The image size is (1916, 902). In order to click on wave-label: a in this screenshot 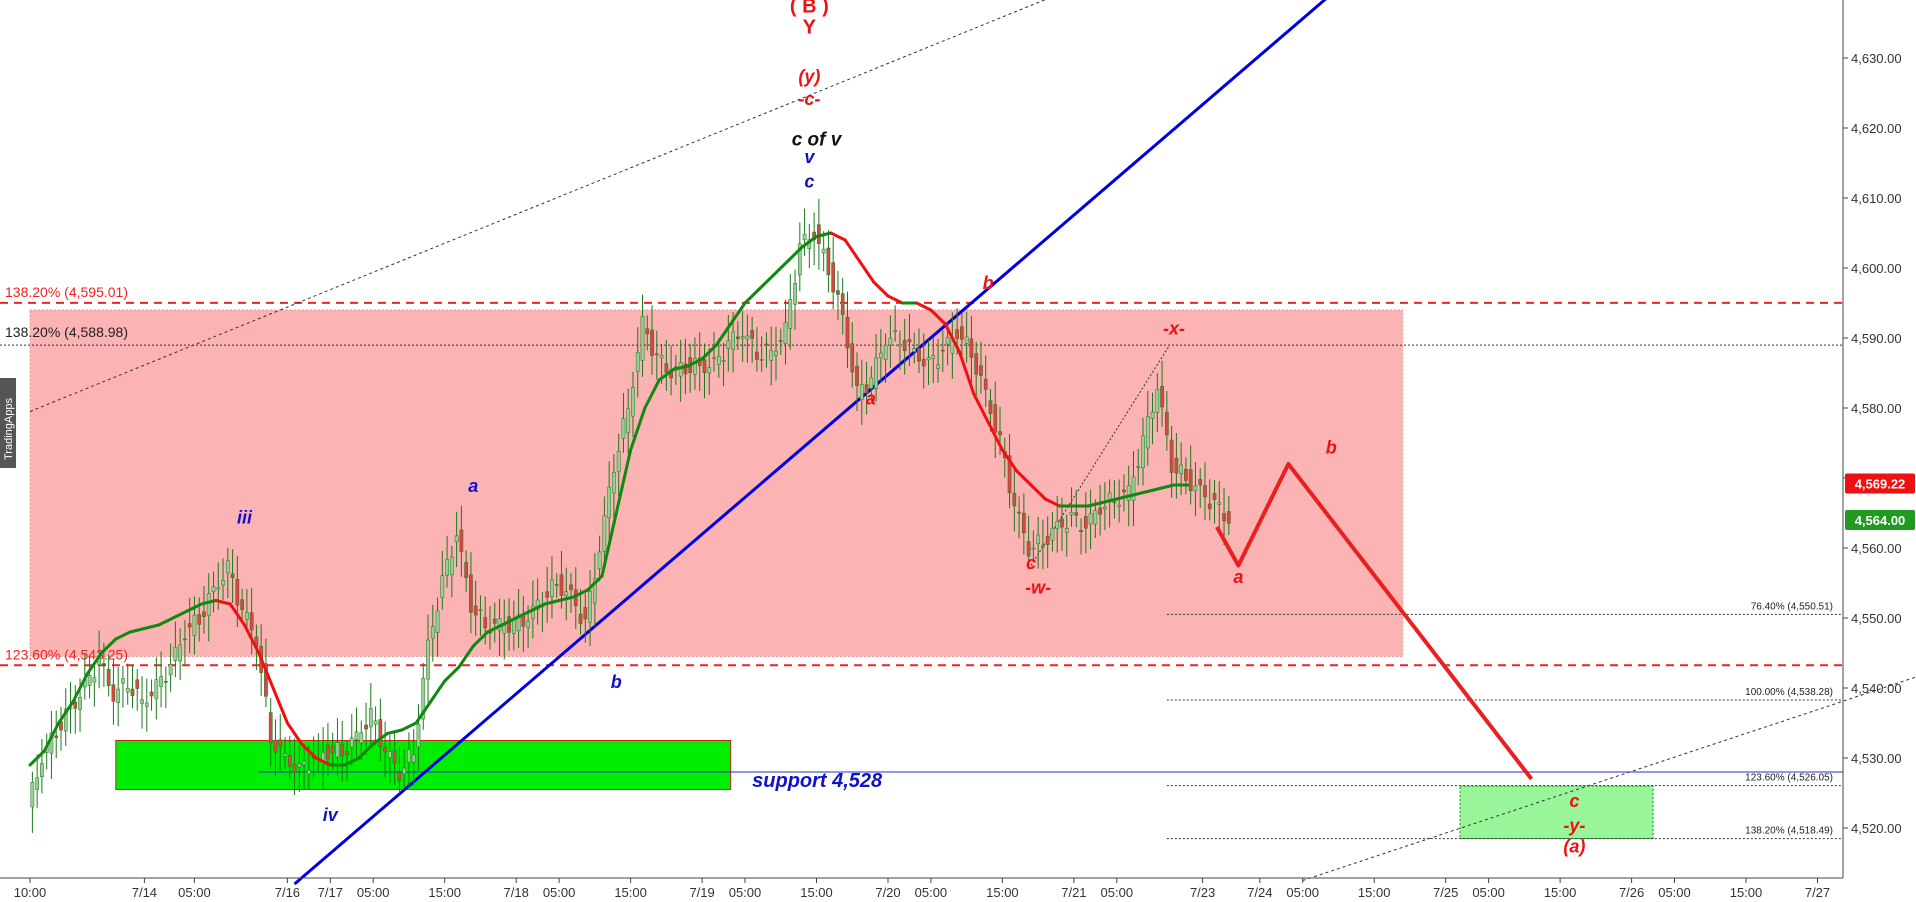, I will do `click(871, 399)`.